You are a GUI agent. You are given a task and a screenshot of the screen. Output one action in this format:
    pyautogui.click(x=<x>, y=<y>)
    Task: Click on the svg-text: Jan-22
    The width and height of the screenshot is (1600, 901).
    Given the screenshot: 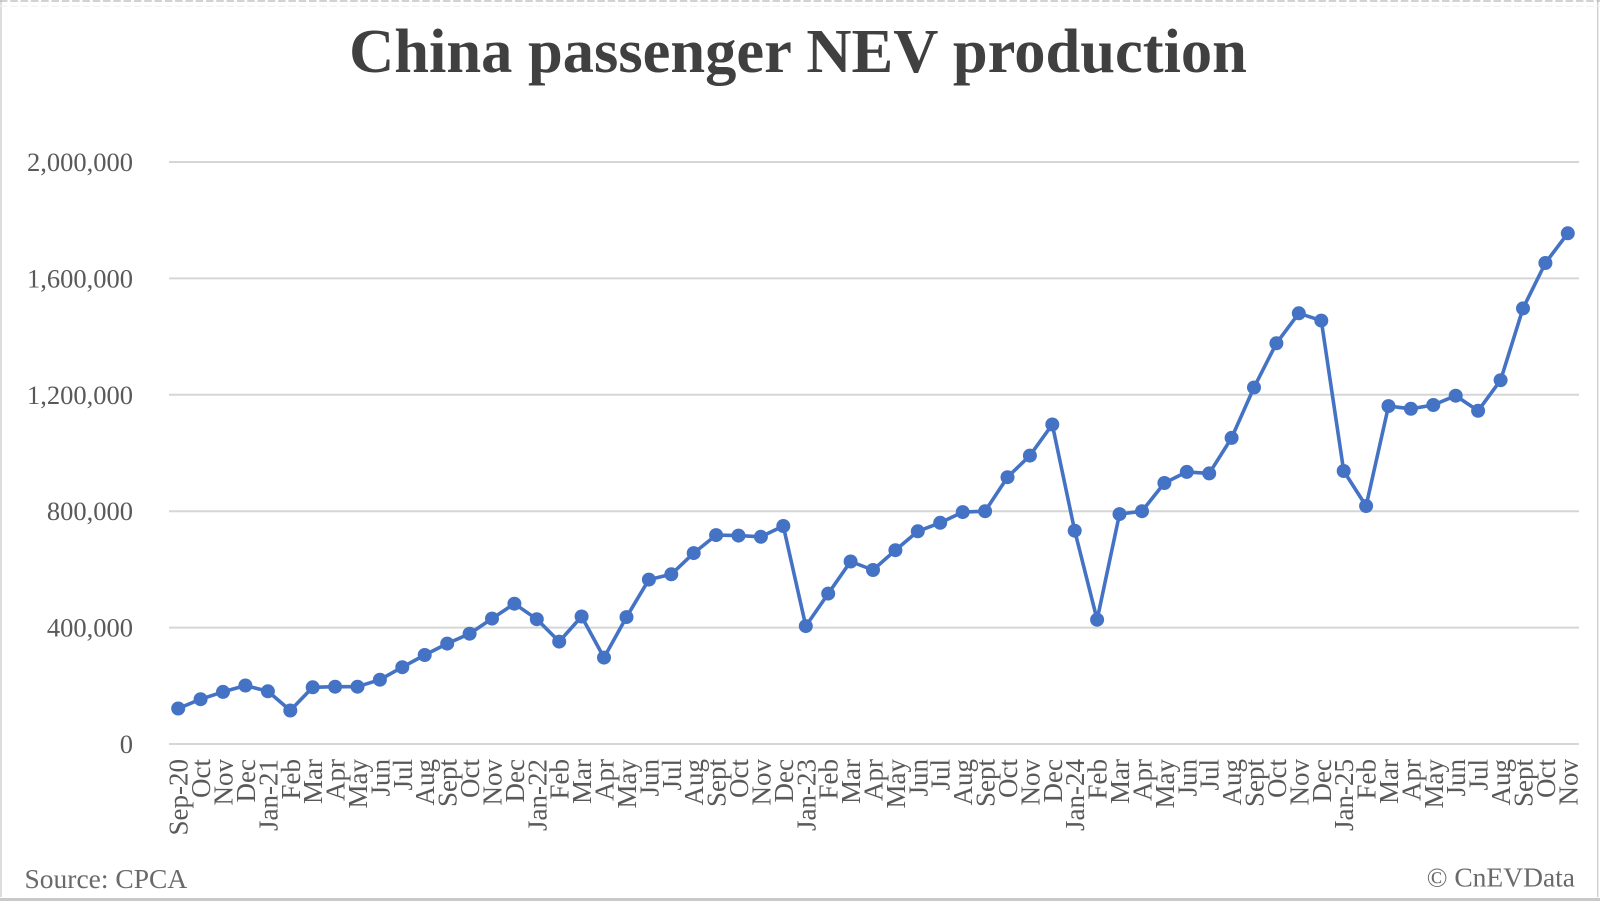 What is the action you would take?
    pyautogui.click(x=537, y=795)
    